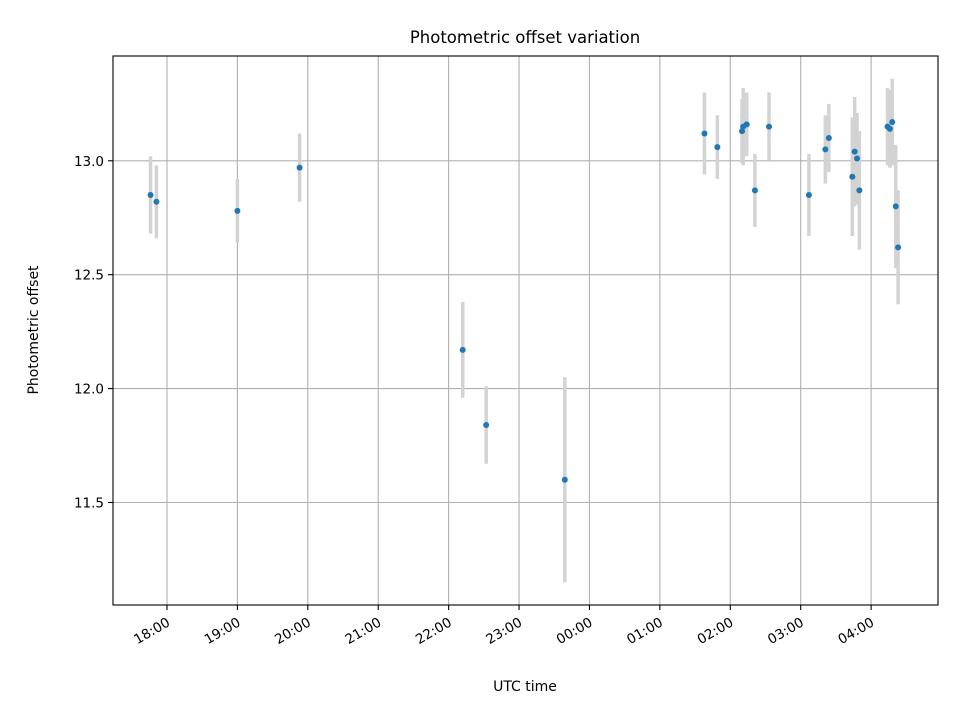 The height and width of the screenshot is (720, 960). Describe the element at coordinates (152, 631) in the screenshot. I see `x-tick-label: 18:00` at that location.